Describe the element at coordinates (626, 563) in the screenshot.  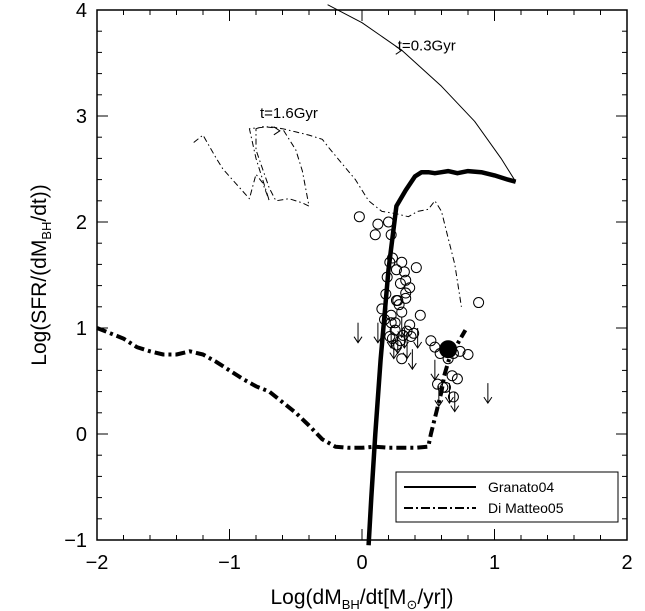
I see `x-tick-label: 2` at that location.